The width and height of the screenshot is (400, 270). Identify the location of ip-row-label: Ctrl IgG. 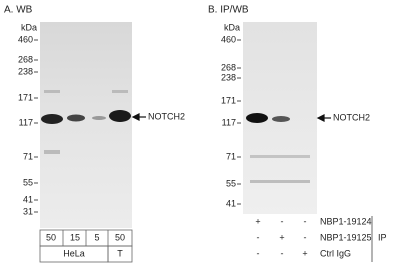
(335, 253).